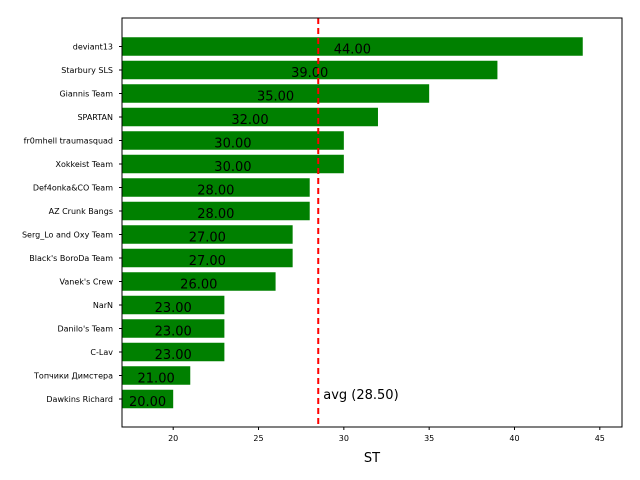 The height and width of the screenshot is (480, 640). I want to click on category-label: Vanek's Crew, so click(87, 282).